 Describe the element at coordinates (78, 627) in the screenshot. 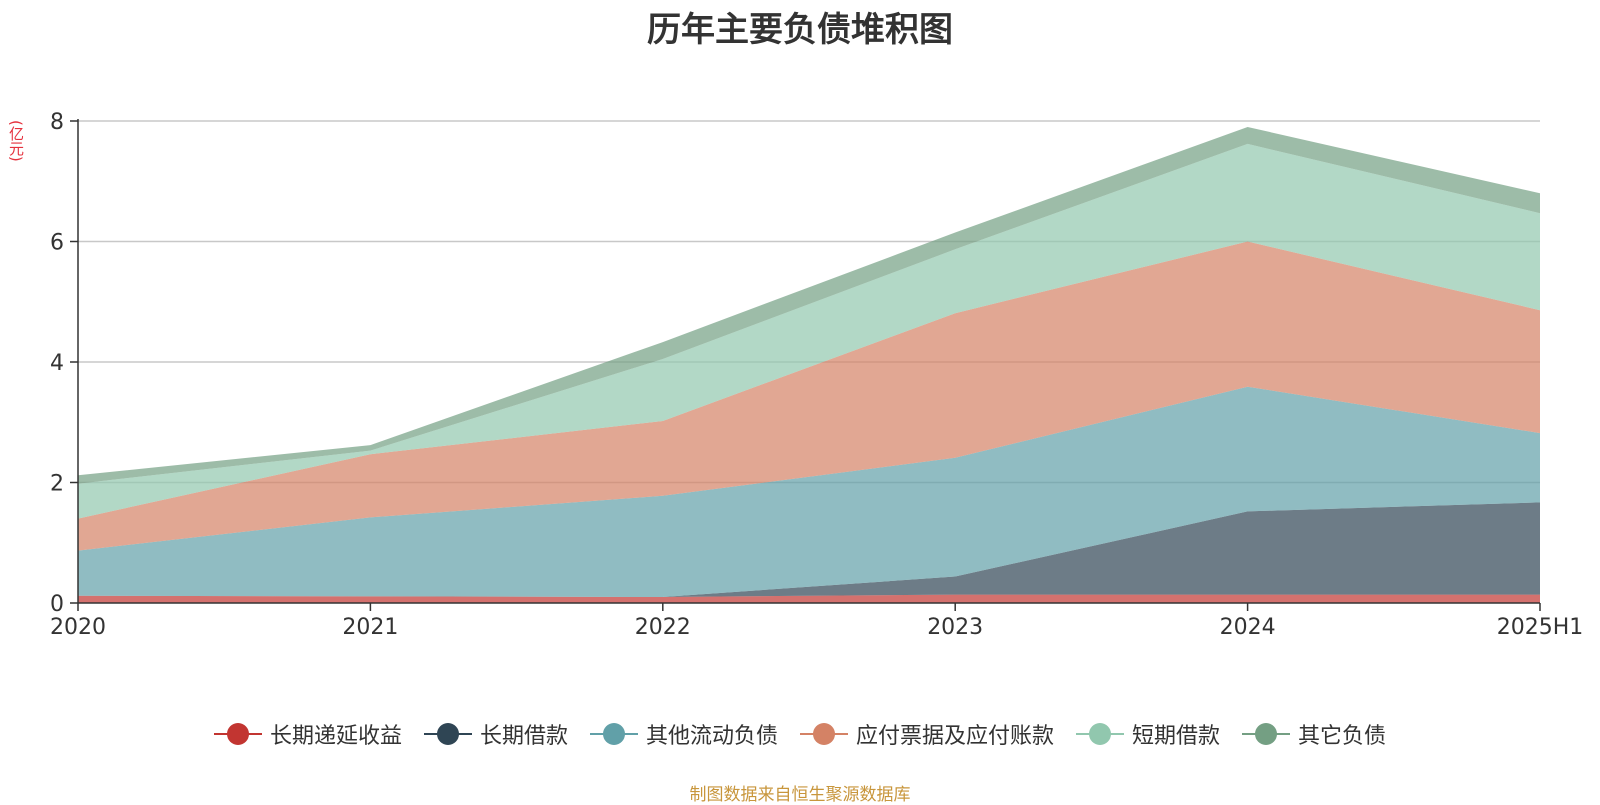

I see `x-tick-label: 2020` at that location.